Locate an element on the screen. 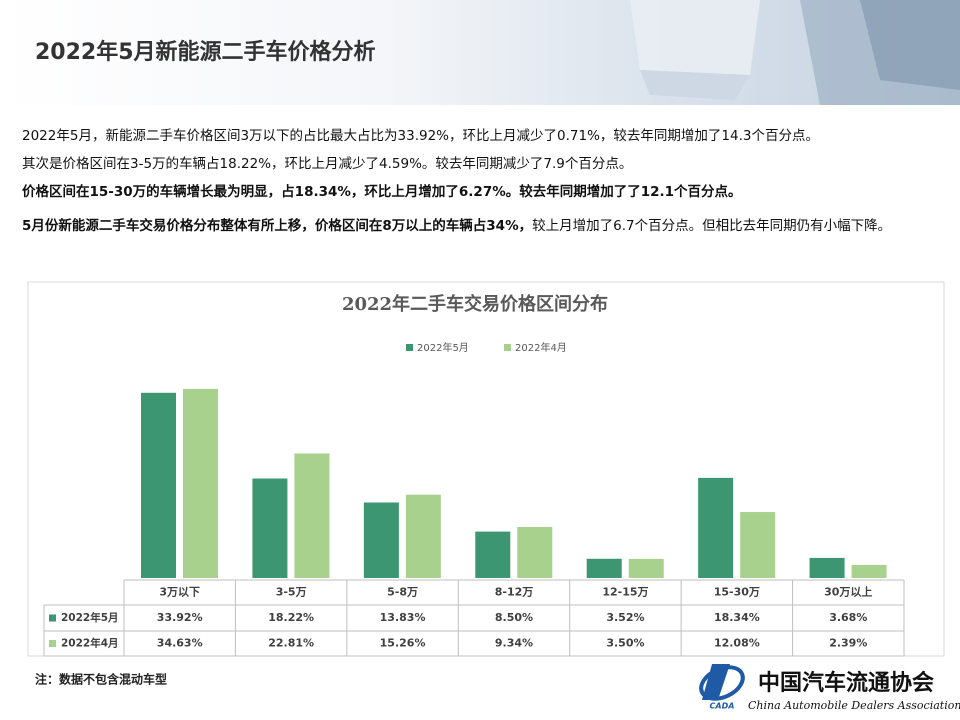  legend-label: 2022年5月 is located at coordinates (443, 347).